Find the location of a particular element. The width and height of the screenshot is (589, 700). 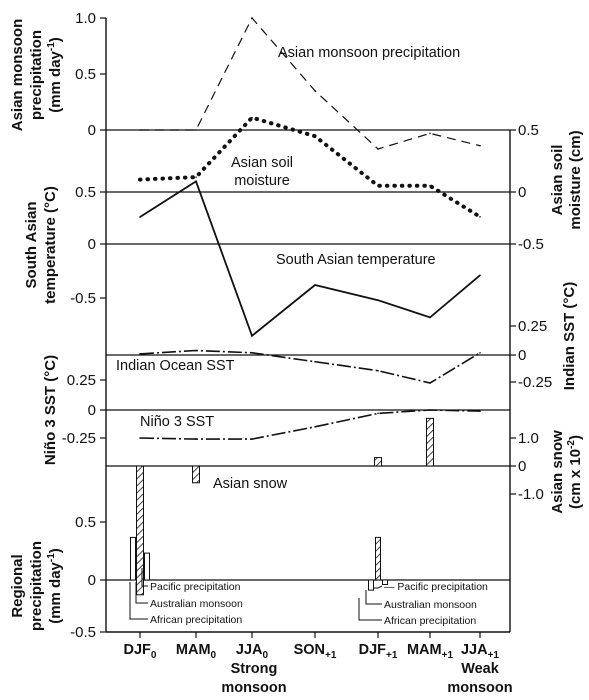

annotation-asian-monsoon-precipitation: Asian monsoon precipitation is located at coordinates (369, 53).